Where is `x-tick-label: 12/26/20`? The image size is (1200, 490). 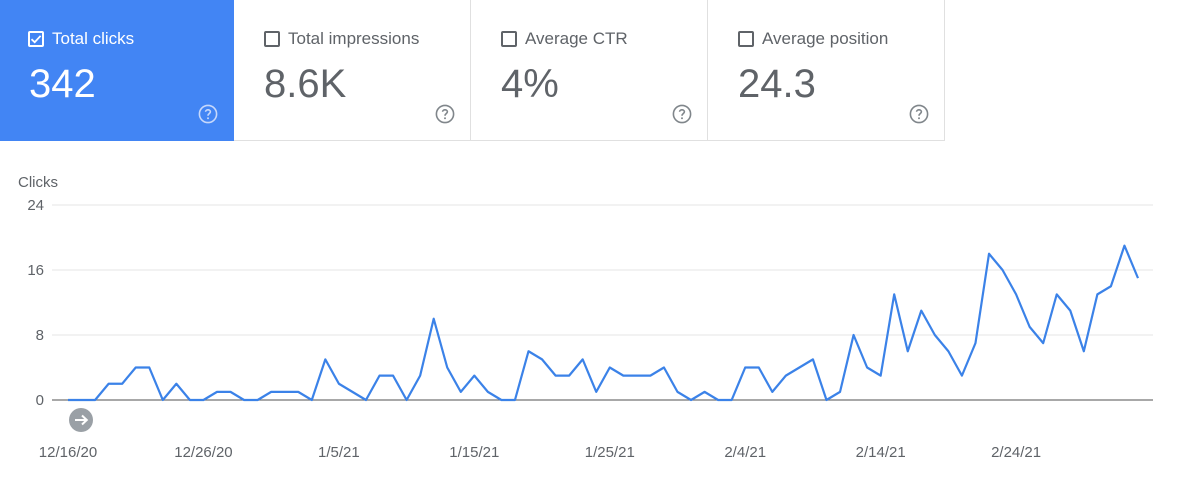 x-tick-label: 12/26/20 is located at coordinates (203, 452).